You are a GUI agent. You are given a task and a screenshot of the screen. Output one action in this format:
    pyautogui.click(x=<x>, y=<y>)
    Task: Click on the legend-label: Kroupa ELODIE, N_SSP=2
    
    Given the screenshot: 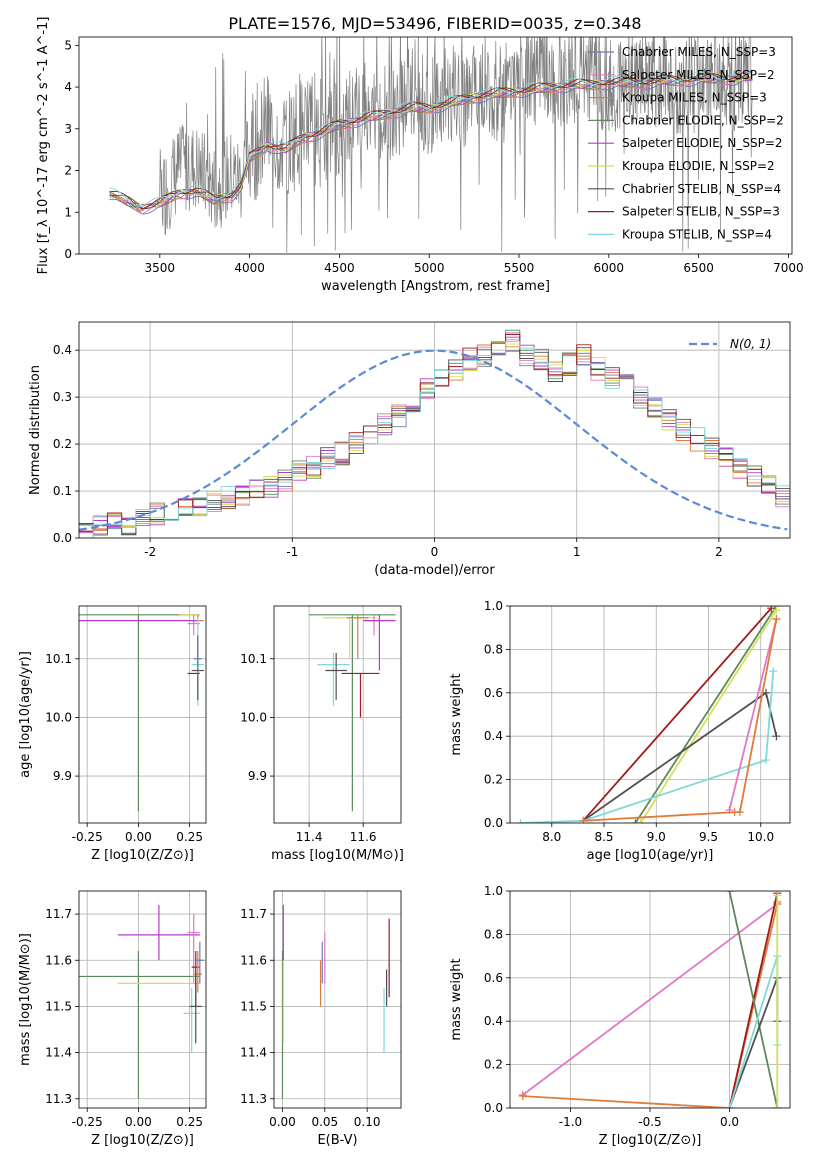 What is the action you would take?
    pyautogui.click(x=698, y=166)
    